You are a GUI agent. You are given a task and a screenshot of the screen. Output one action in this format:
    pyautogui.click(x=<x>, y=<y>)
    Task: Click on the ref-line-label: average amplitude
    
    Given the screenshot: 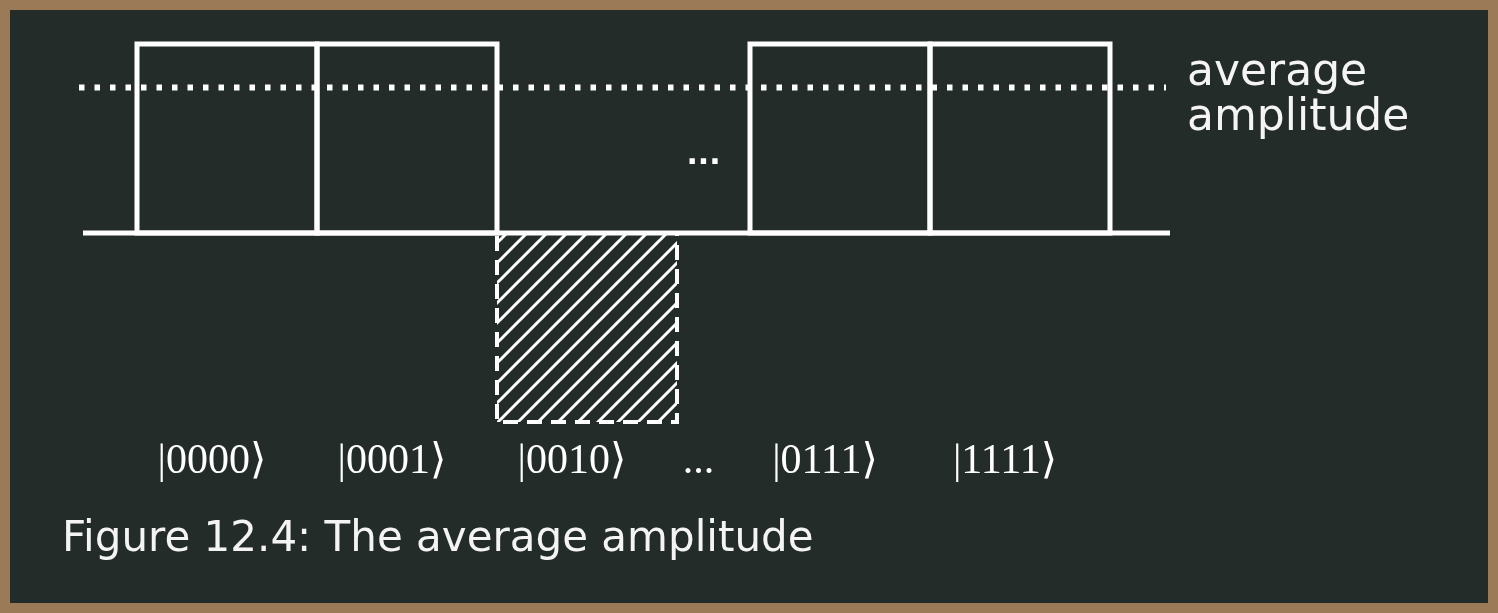 What is the action you would take?
    pyautogui.click(x=1298, y=92)
    